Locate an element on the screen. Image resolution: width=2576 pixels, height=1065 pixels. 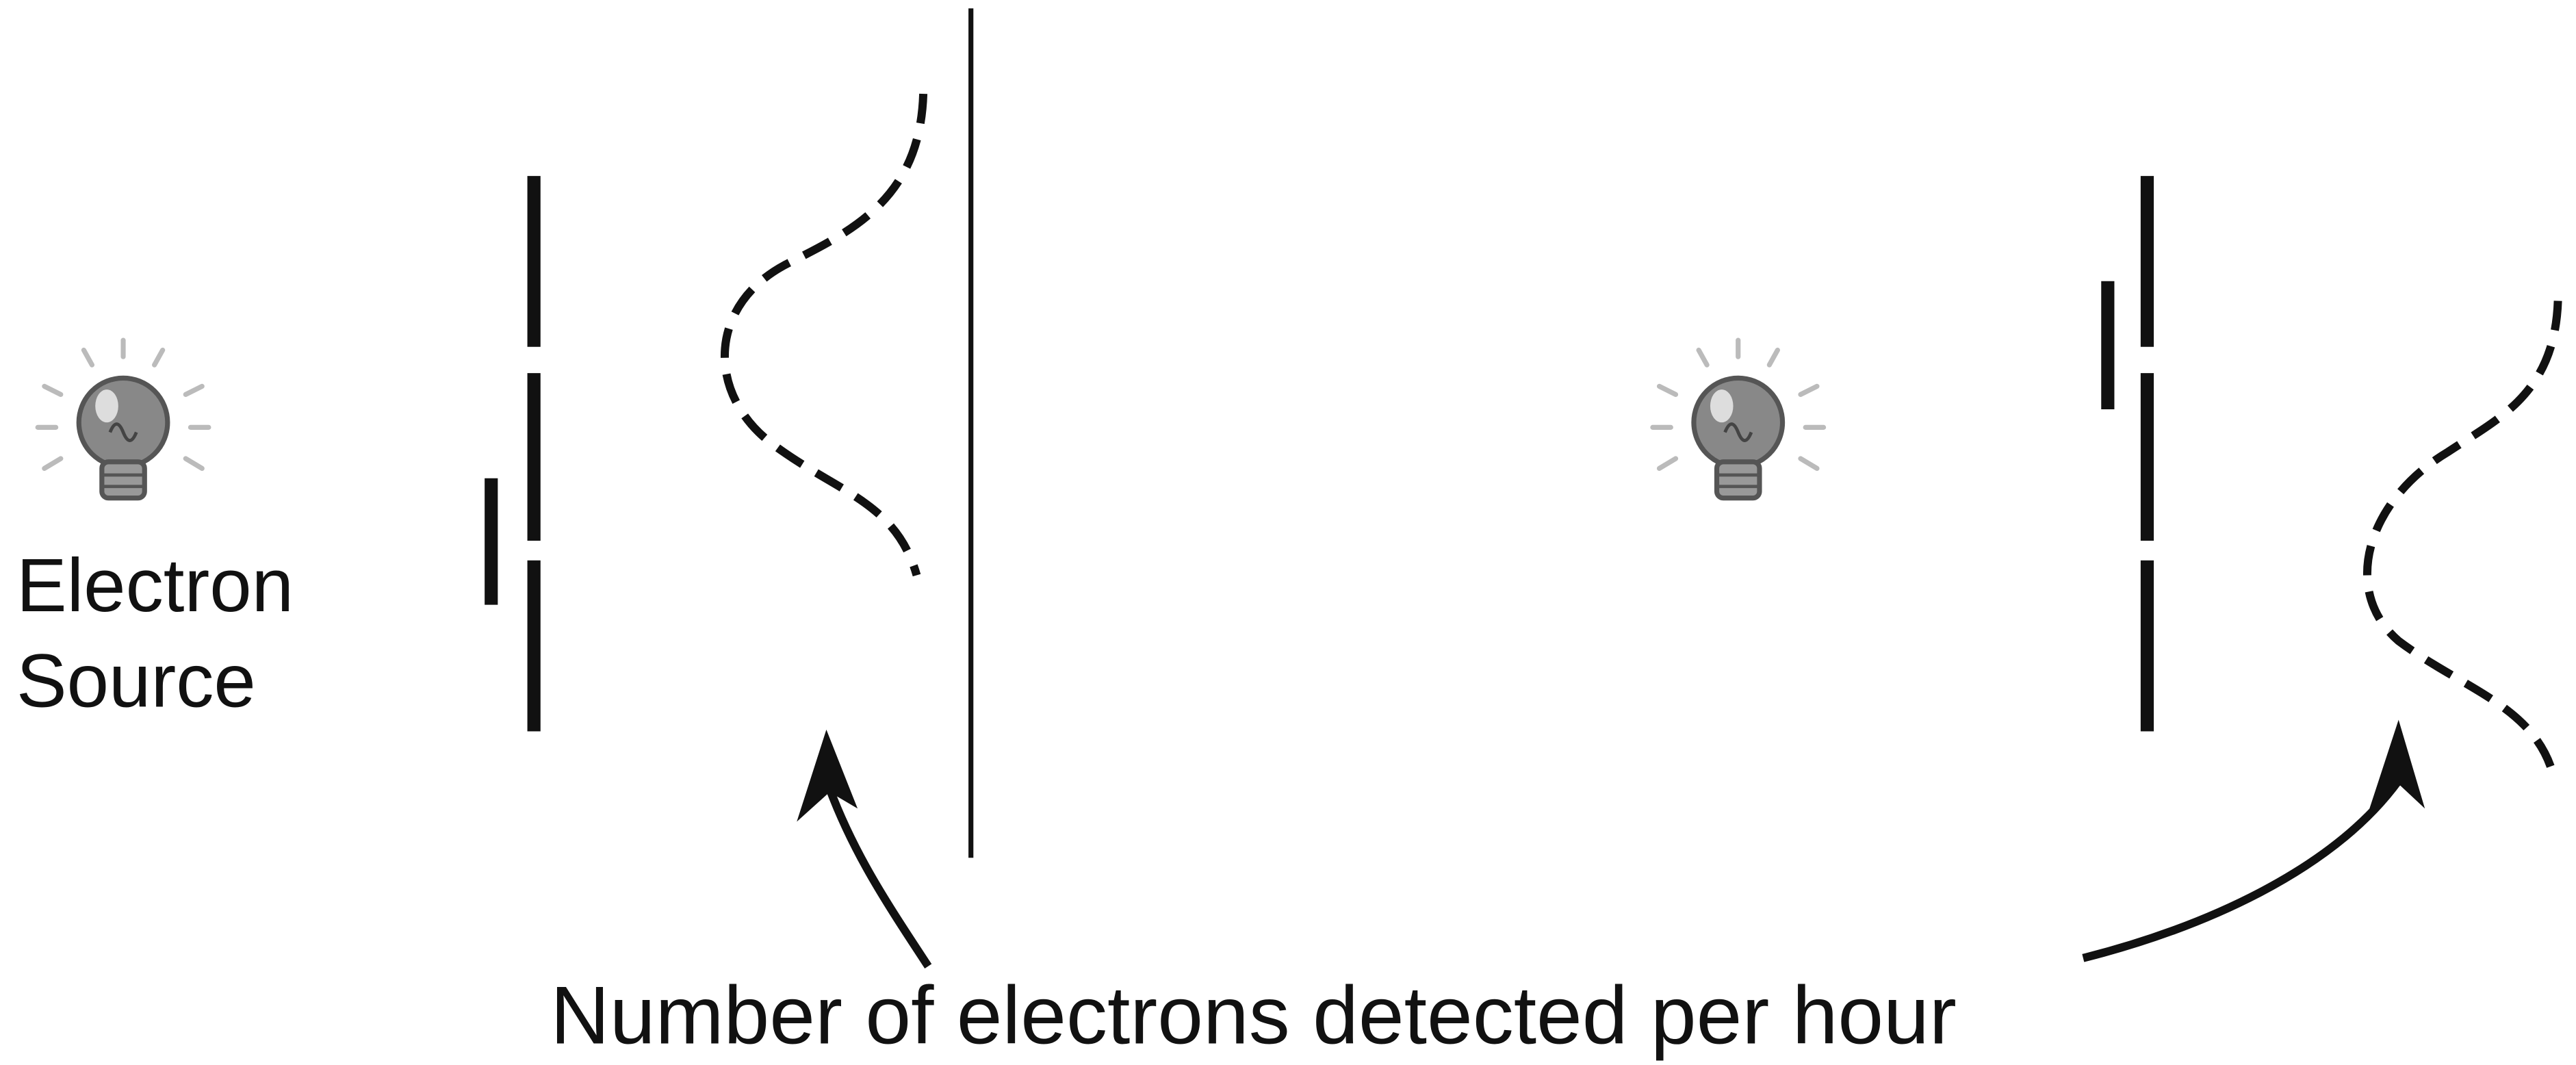
caption: Number of electrons detected per hour is located at coordinates (1253, 1016).